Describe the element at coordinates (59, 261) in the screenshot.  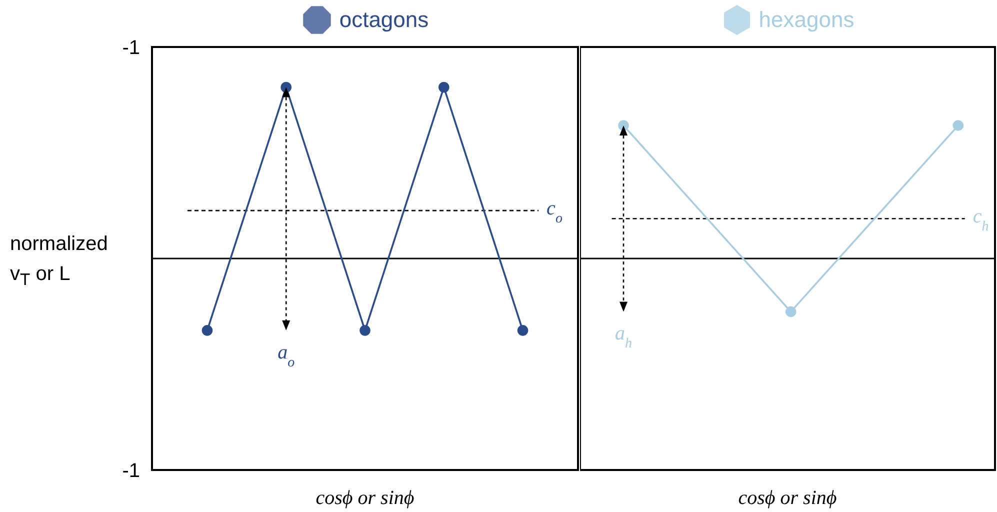
I see `y-axis-title: normalized v$_{T}$ or L` at that location.